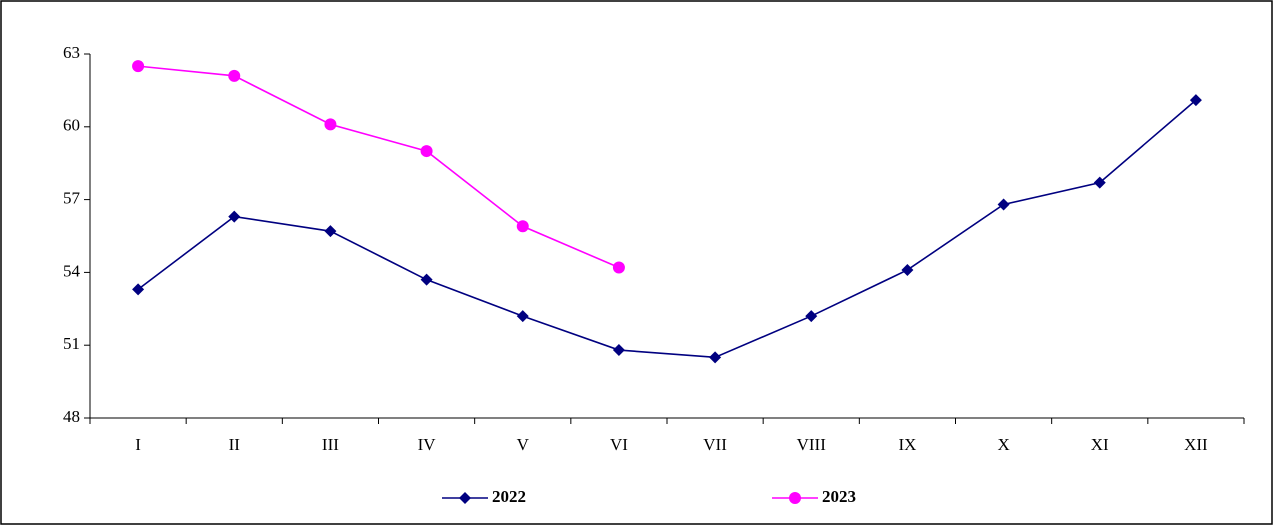 This screenshot has width=1274, height=526. What do you see at coordinates (1196, 444) in the screenshot?
I see `x-tick-label: XII` at bounding box center [1196, 444].